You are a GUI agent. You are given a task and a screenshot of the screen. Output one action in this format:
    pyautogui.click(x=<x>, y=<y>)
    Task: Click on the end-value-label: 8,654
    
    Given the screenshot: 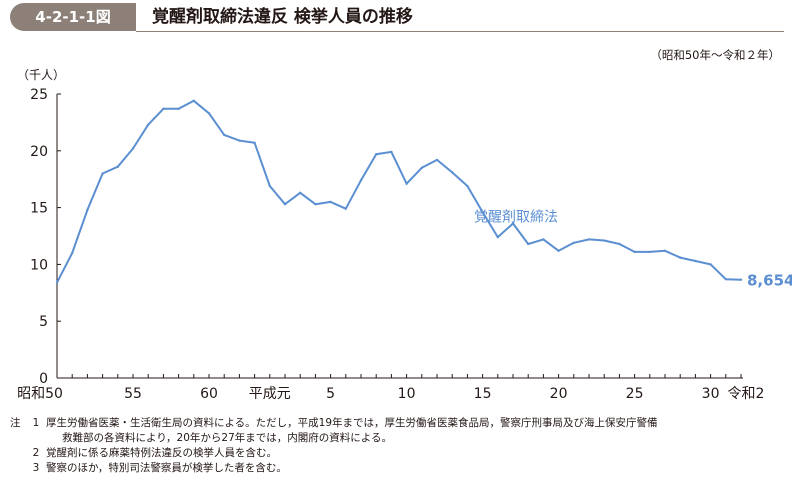 What is the action you would take?
    pyautogui.click(x=769, y=281)
    